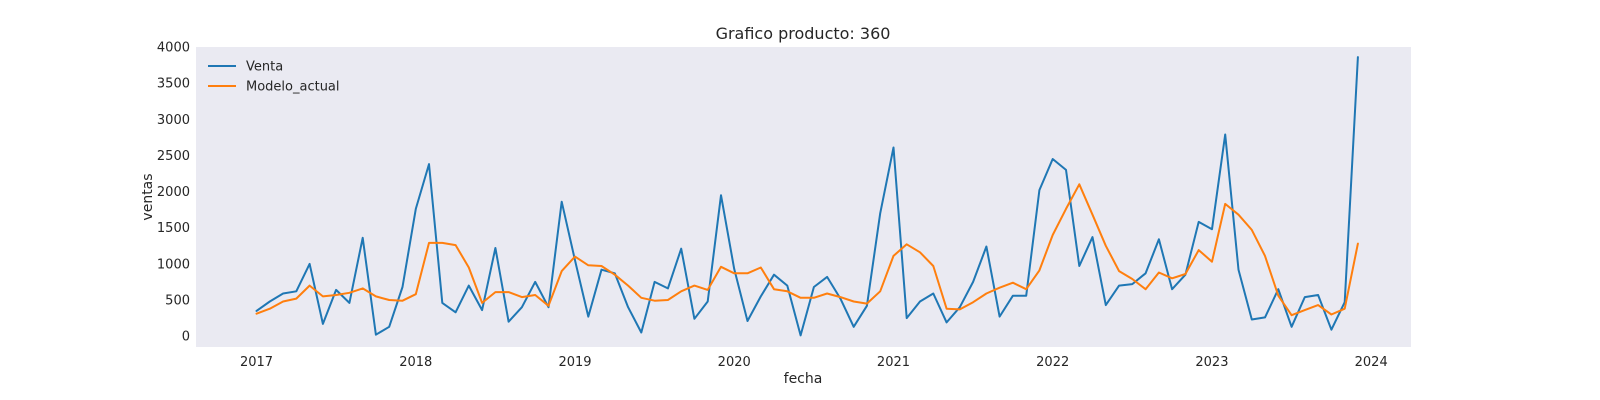 The width and height of the screenshot is (1600, 400). I want to click on legend-label: Modelo_actual, so click(293, 87).